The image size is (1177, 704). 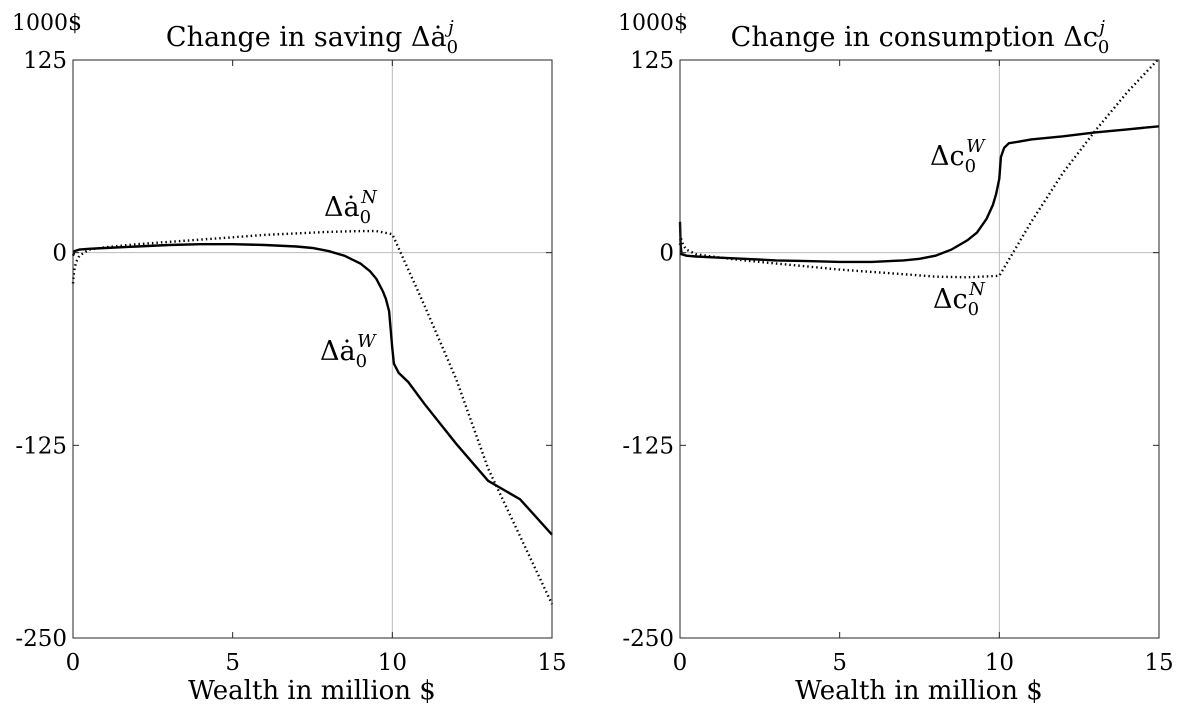 I want to click on chart-title: Change in saving Δȧ0j, so click(x=312, y=37).